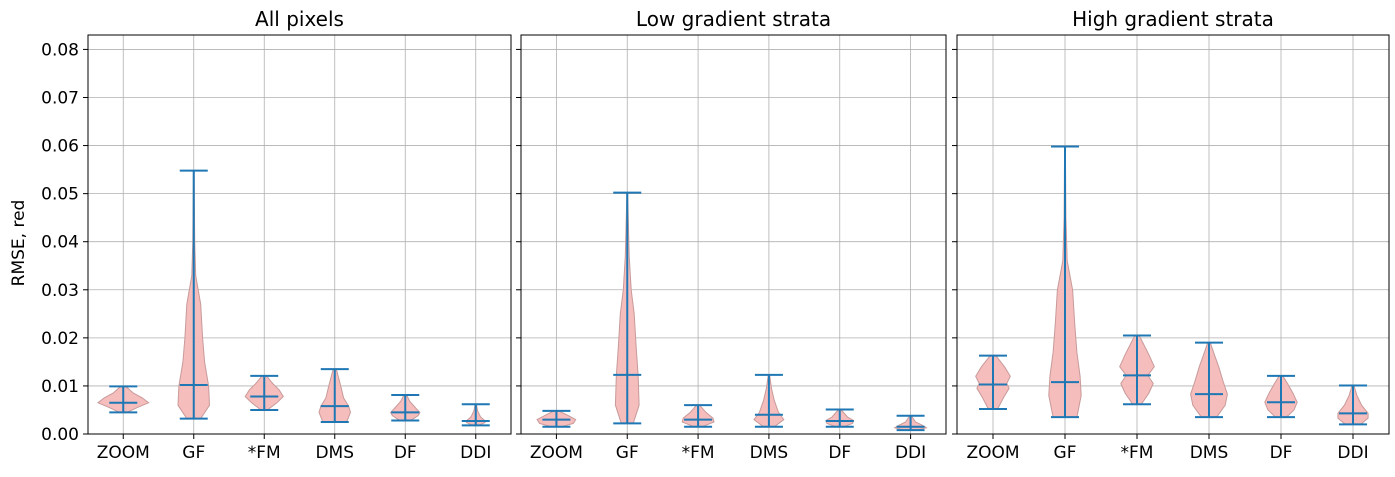 The image size is (1395, 477). What do you see at coordinates (60, 98) in the screenshot?
I see `y-tick-label: 0.07` at bounding box center [60, 98].